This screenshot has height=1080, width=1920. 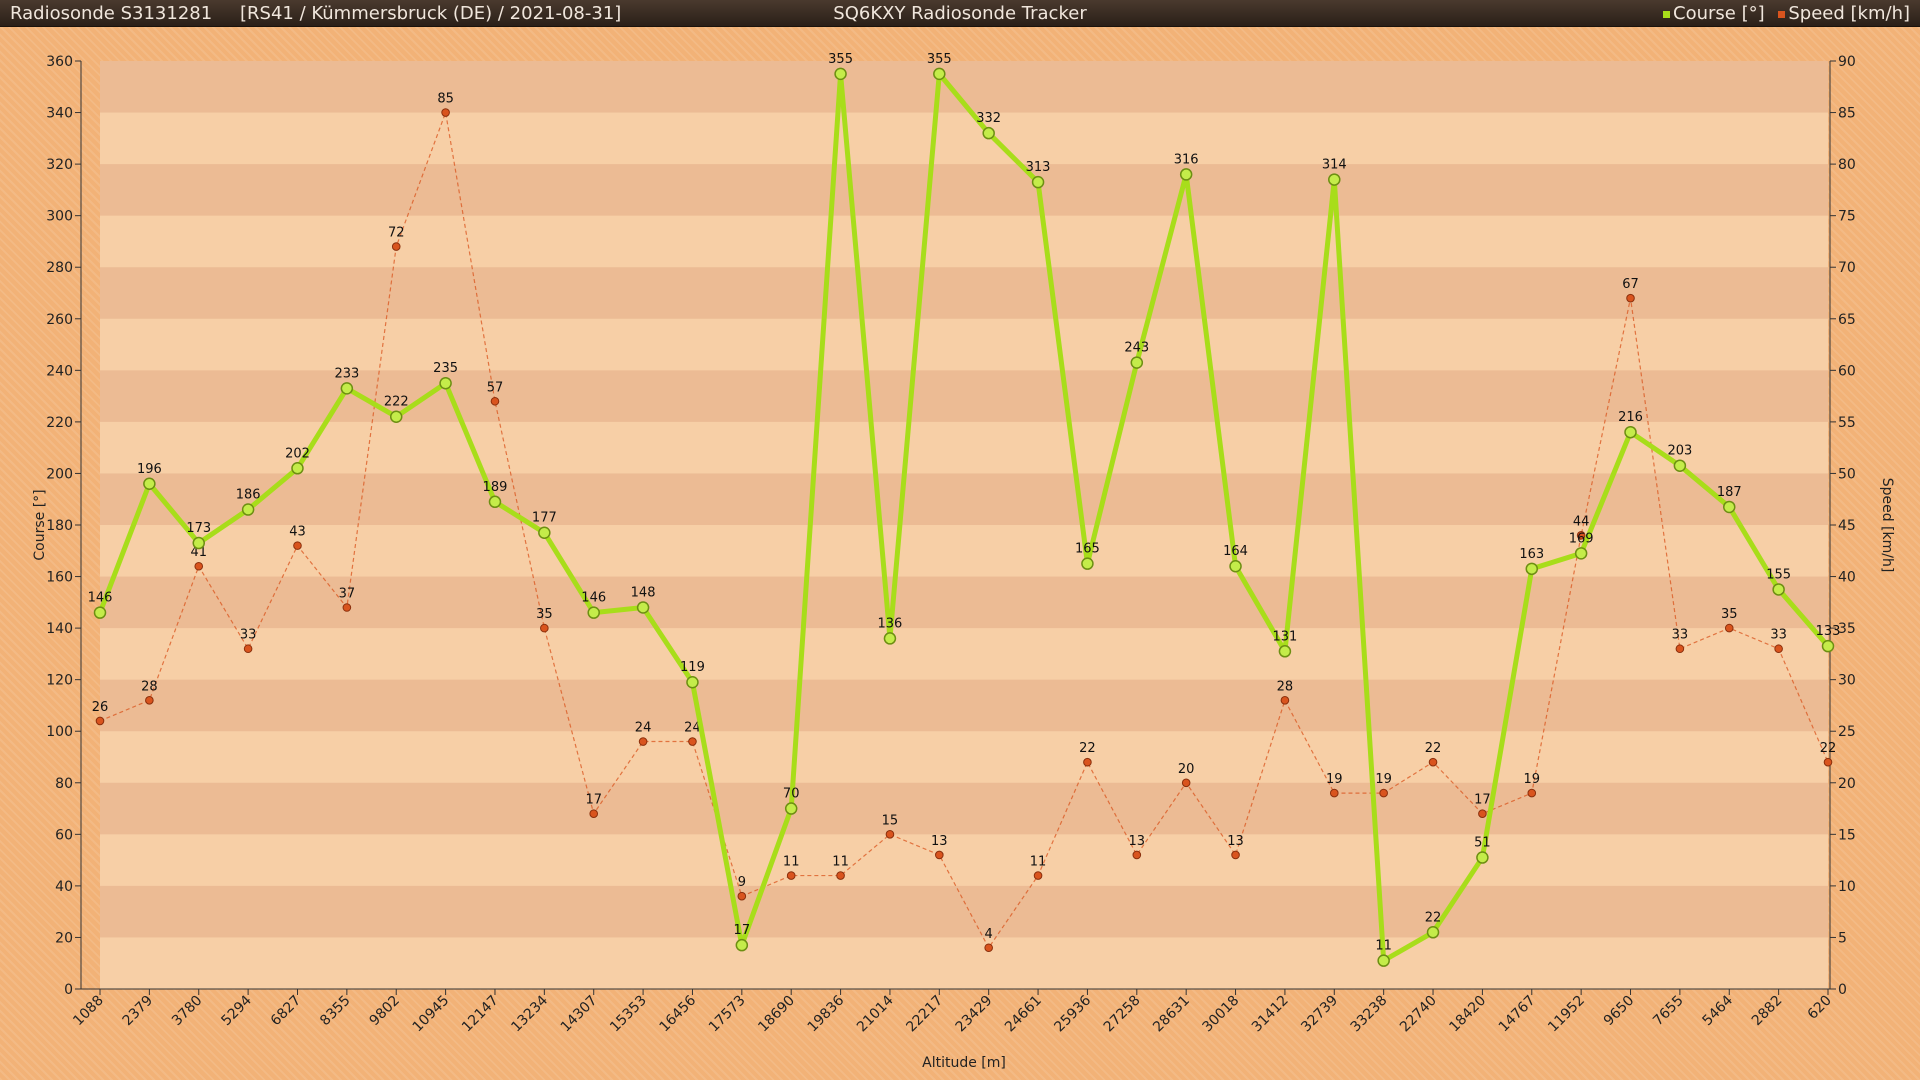 I want to click on x-tick-label: 2379, so click(x=138, y=1011).